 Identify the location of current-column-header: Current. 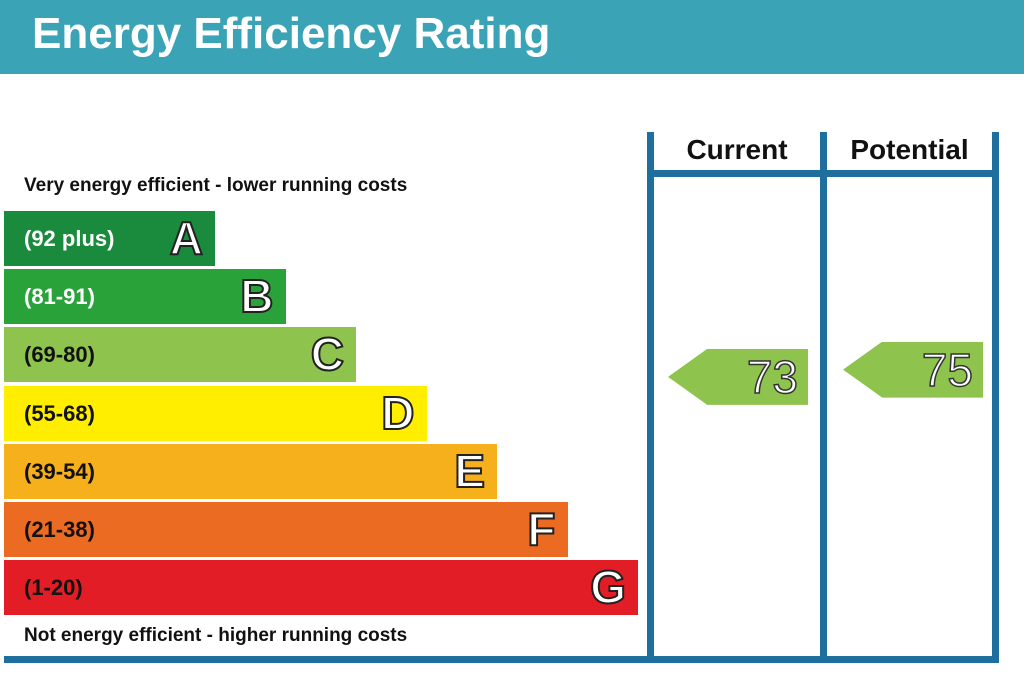
(737, 149).